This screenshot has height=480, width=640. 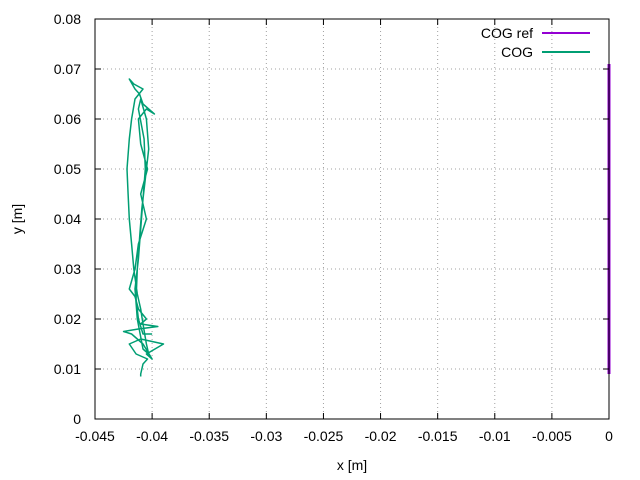 What do you see at coordinates (67, 169) in the screenshot?
I see `y-tick-label: 0.05` at bounding box center [67, 169].